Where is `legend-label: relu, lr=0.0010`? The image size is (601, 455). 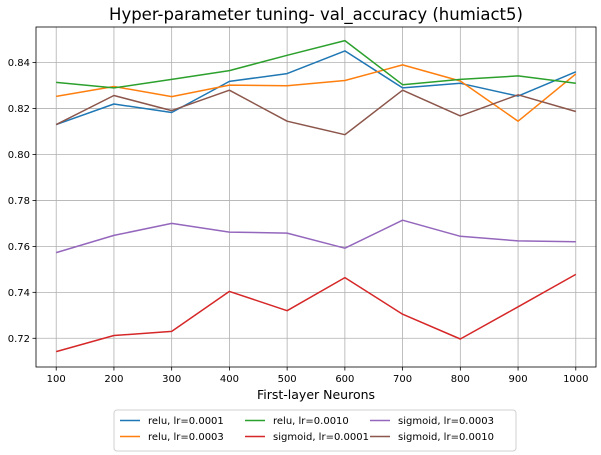
legend-label: relu, lr=0.0010 is located at coordinates (311, 421).